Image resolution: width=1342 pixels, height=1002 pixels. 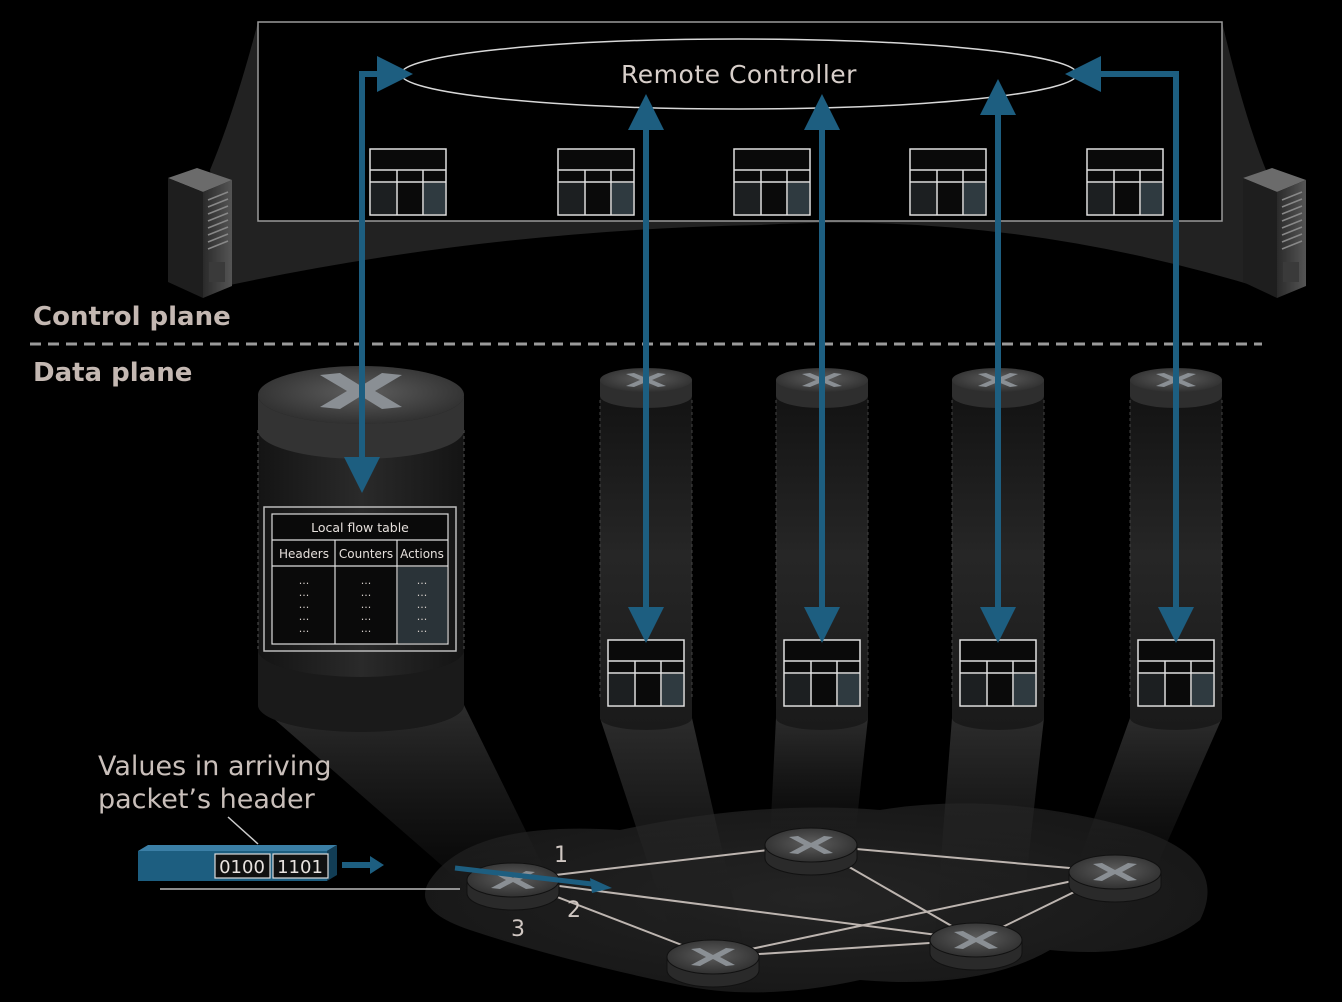 I want to click on control-plane-label: Control plane, so click(x=132, y=317).